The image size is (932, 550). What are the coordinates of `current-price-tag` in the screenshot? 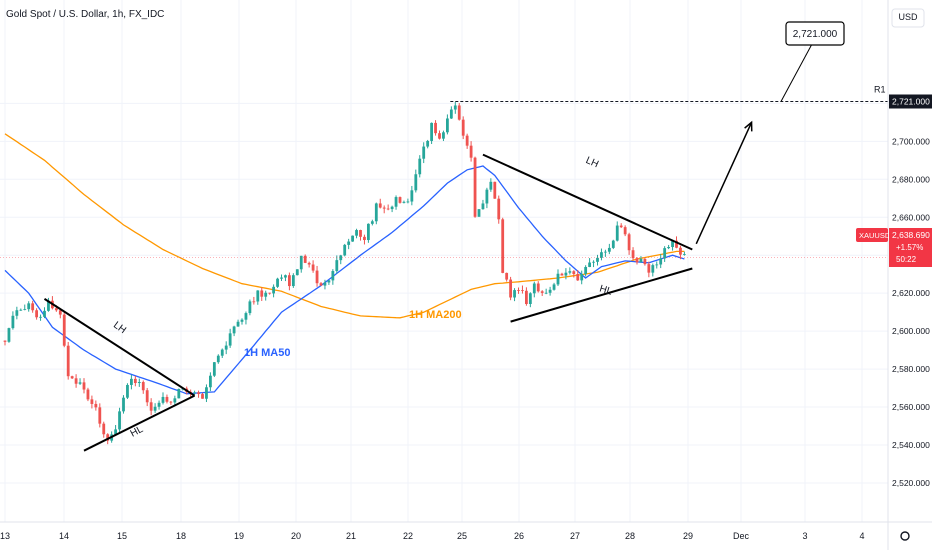 It's located at (910, 247).